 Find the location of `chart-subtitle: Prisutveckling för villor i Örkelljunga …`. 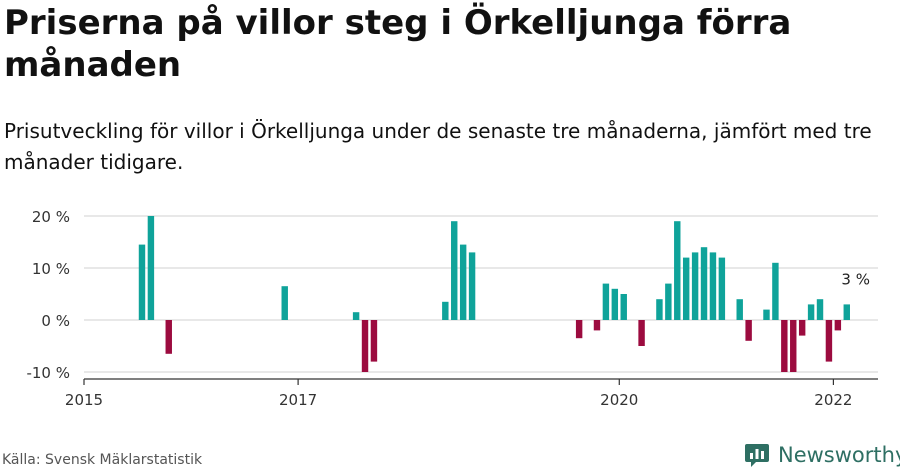

chart-subtitle: Prisutveckling för villor i Örkelljunga … is located at coordinates (438, 146).